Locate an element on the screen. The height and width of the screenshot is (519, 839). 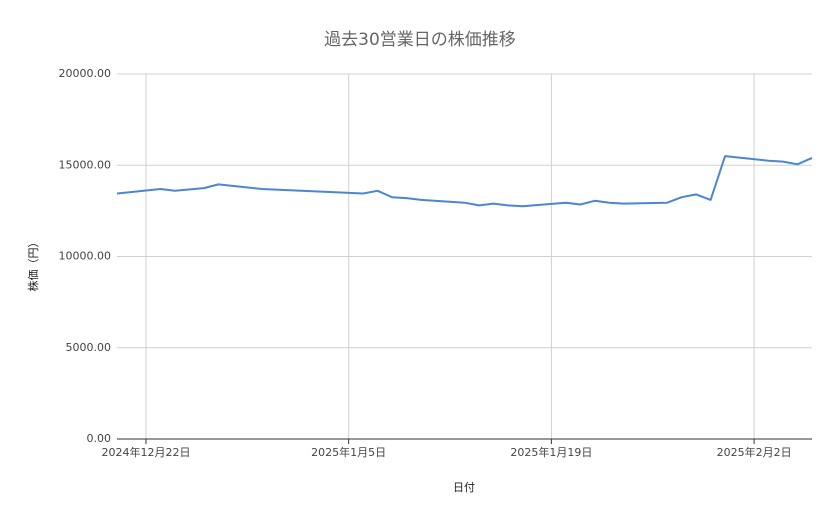
chart-title: 過去30営業日の株価推移 is located at coordinates (420, 40).